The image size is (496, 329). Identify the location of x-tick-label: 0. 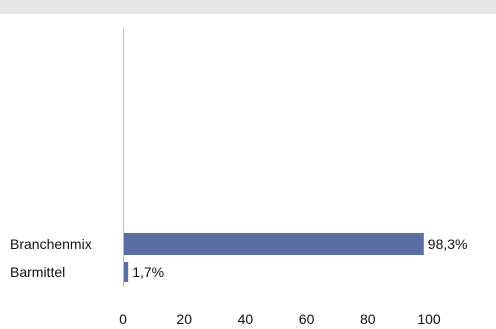
(123, 319).